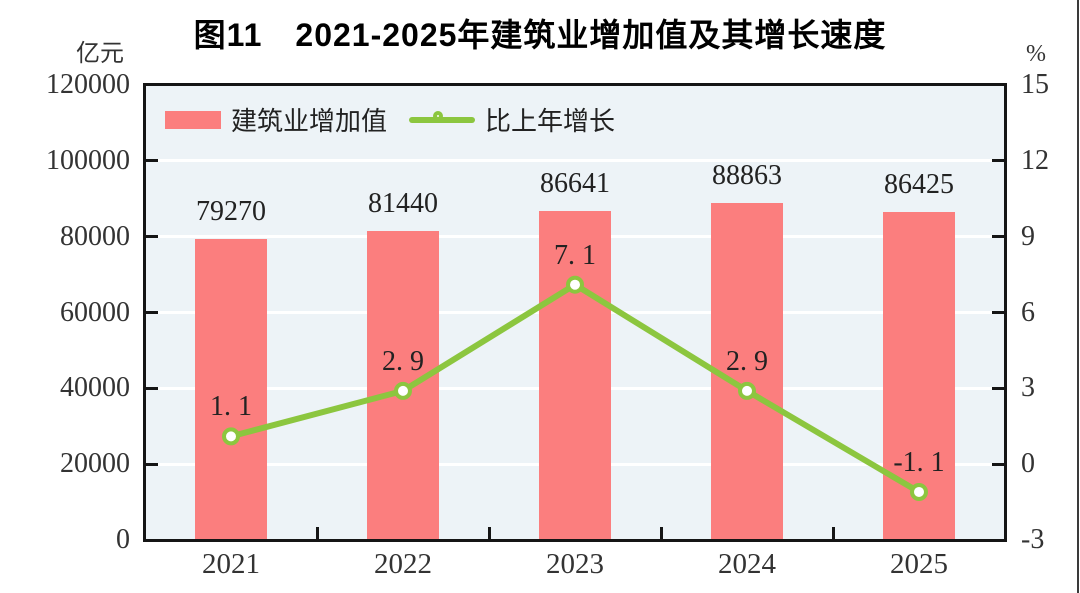 The height and width of the screenshot is (593, 1080). Describe the element at coordinates (231, 212) in the screenshot. I see `bar-value-label: 79270` at that location.